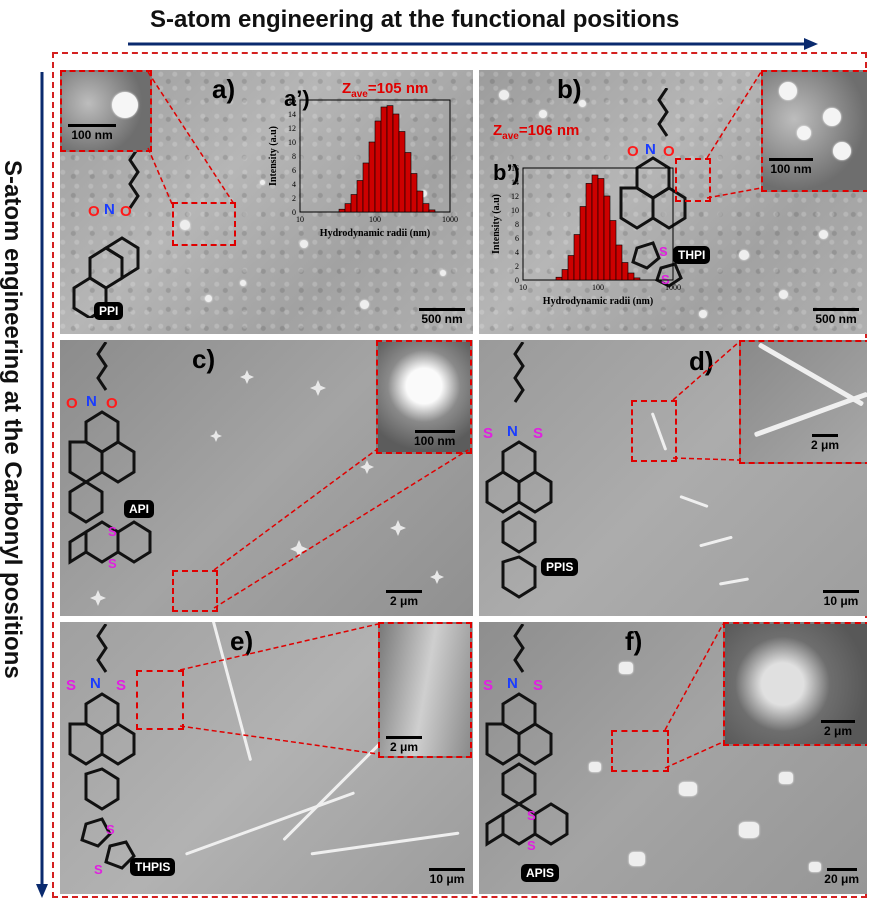 The width and height of the screenshot is (872, 903). Describe the element at coordinates (825, 445) in the screenshot. I see `panel-d-inset-scale: 2 μm` at that location.